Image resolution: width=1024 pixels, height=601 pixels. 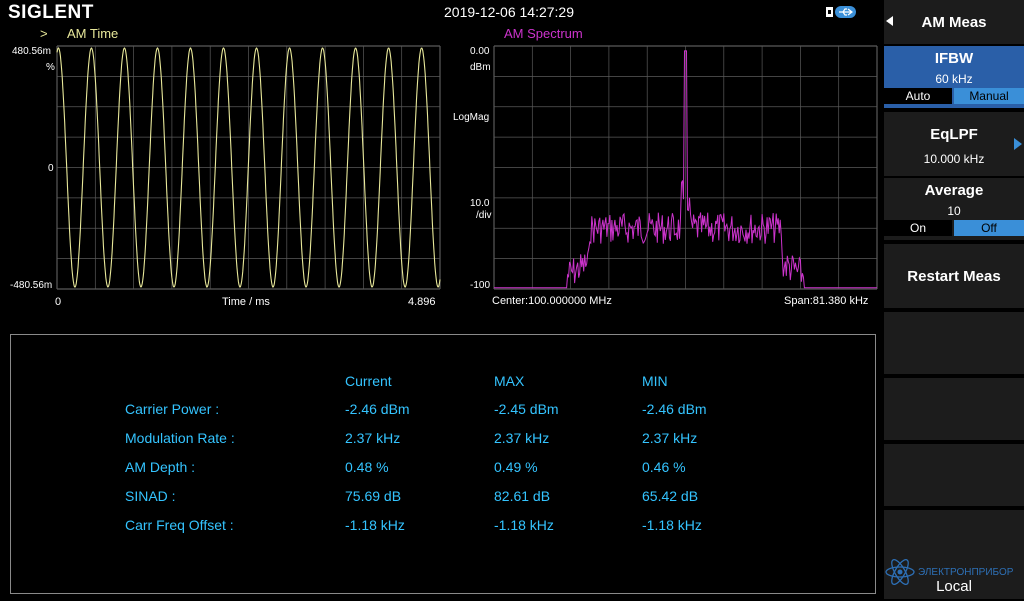 I want to click on average-softkey: Average 10 On Off, so click(x=954, y=210).